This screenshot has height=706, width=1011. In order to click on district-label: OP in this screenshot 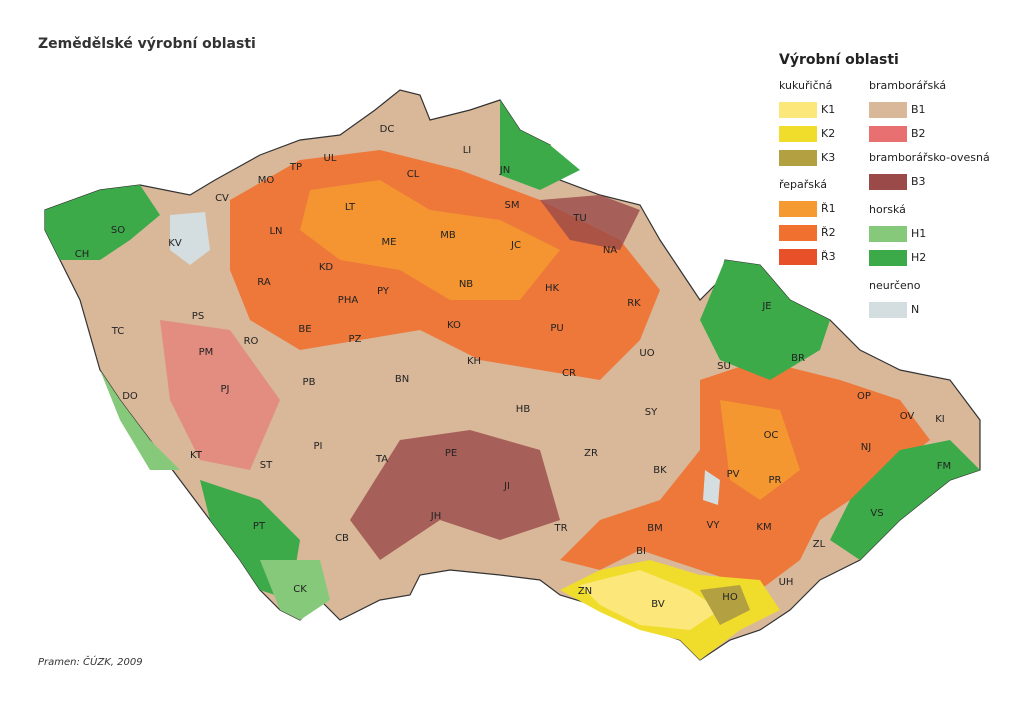, I will do `click(864, 396)`.